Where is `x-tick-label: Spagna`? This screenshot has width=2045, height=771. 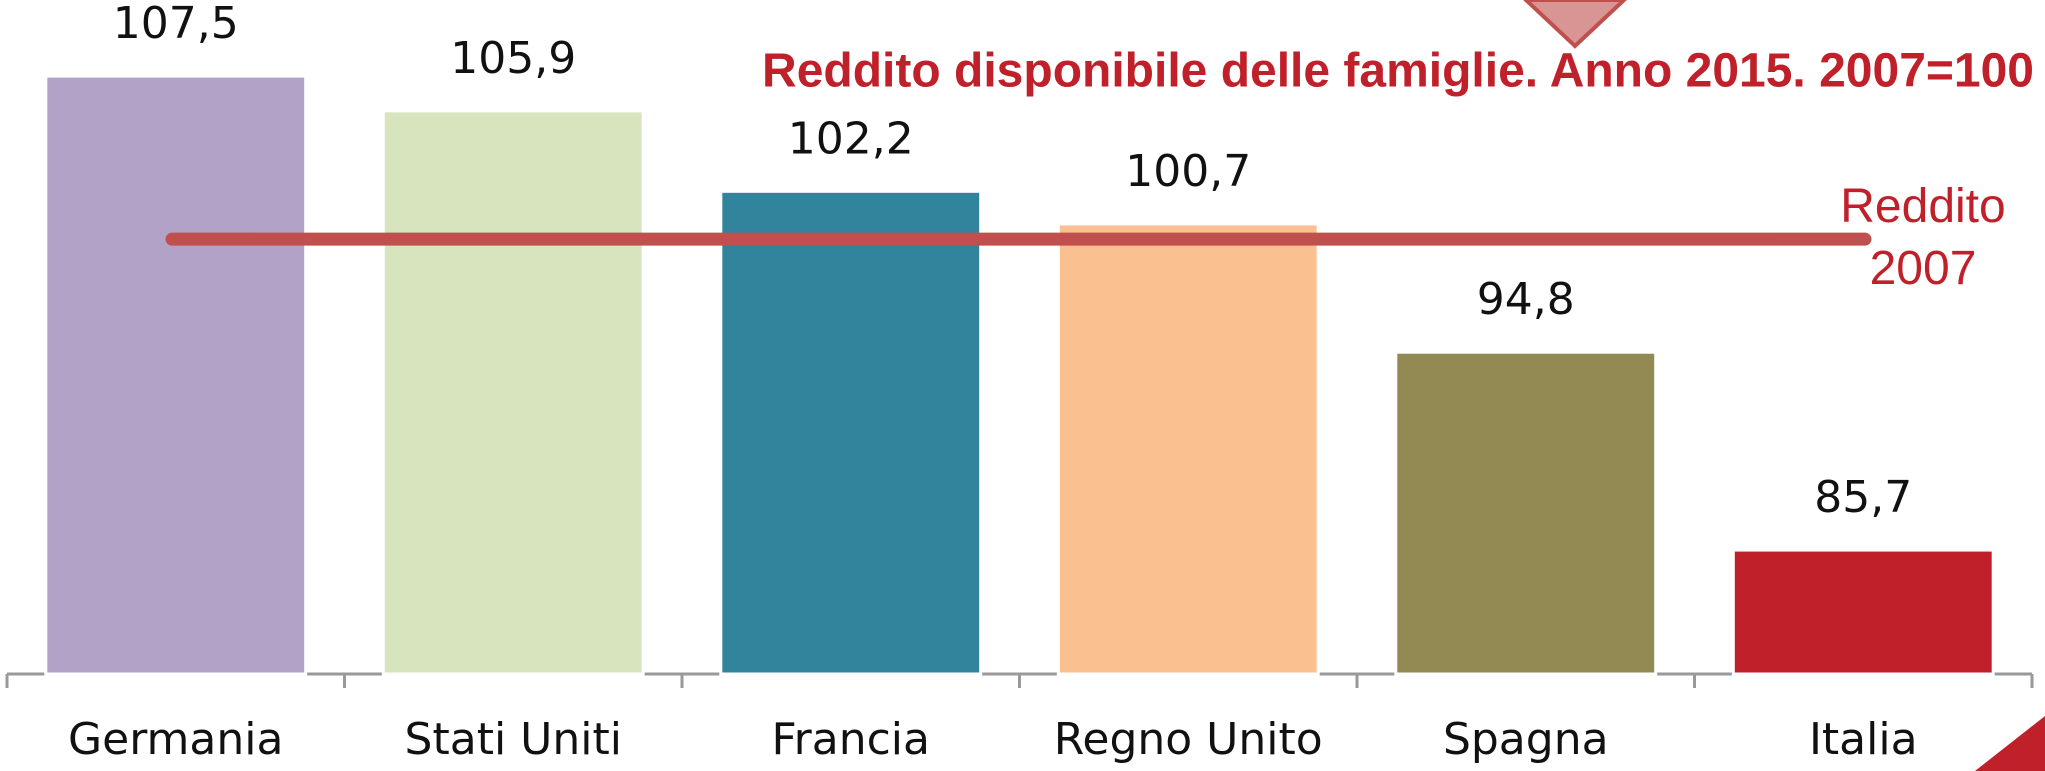
x-tick-label: Spagna is located at coordinates (1526, 739).